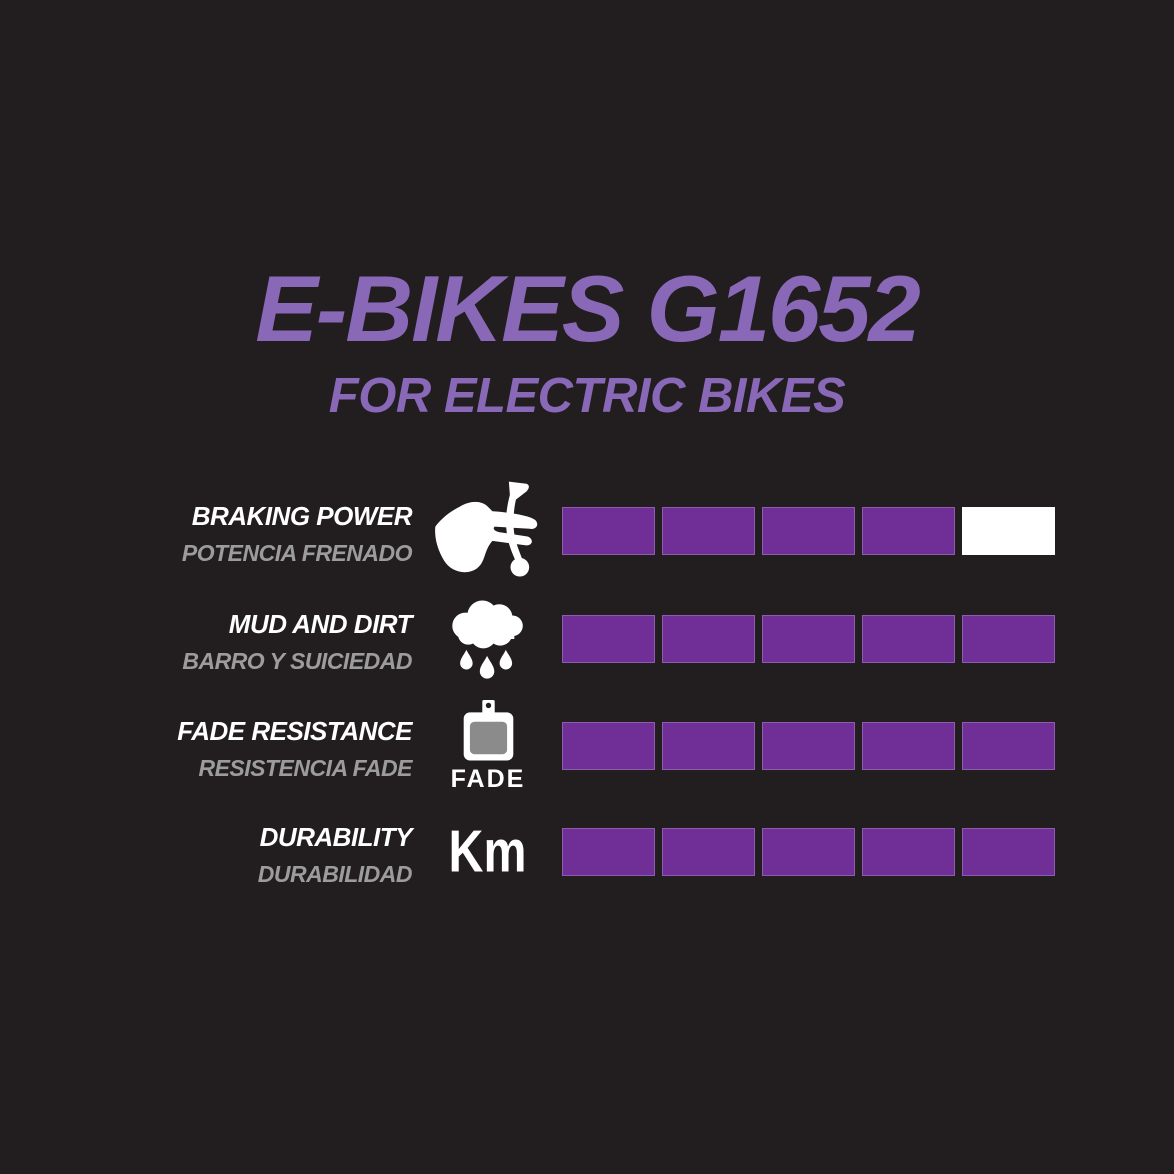 This screenshot has width=1174, height=1174. I want to click on page-title: E-BIKES G1652, so click(588, 308).